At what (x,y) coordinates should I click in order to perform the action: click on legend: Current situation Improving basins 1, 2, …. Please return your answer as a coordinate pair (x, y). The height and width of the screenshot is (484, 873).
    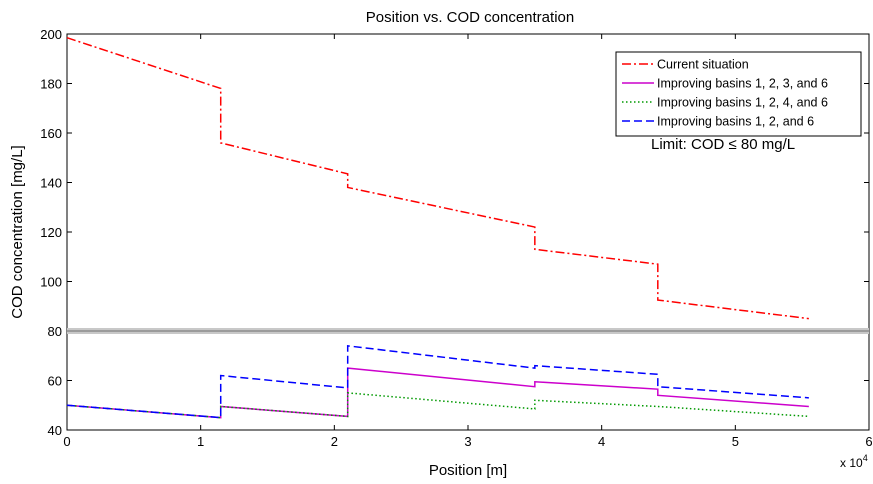
    Looking at the image, I should click on (738, 94).